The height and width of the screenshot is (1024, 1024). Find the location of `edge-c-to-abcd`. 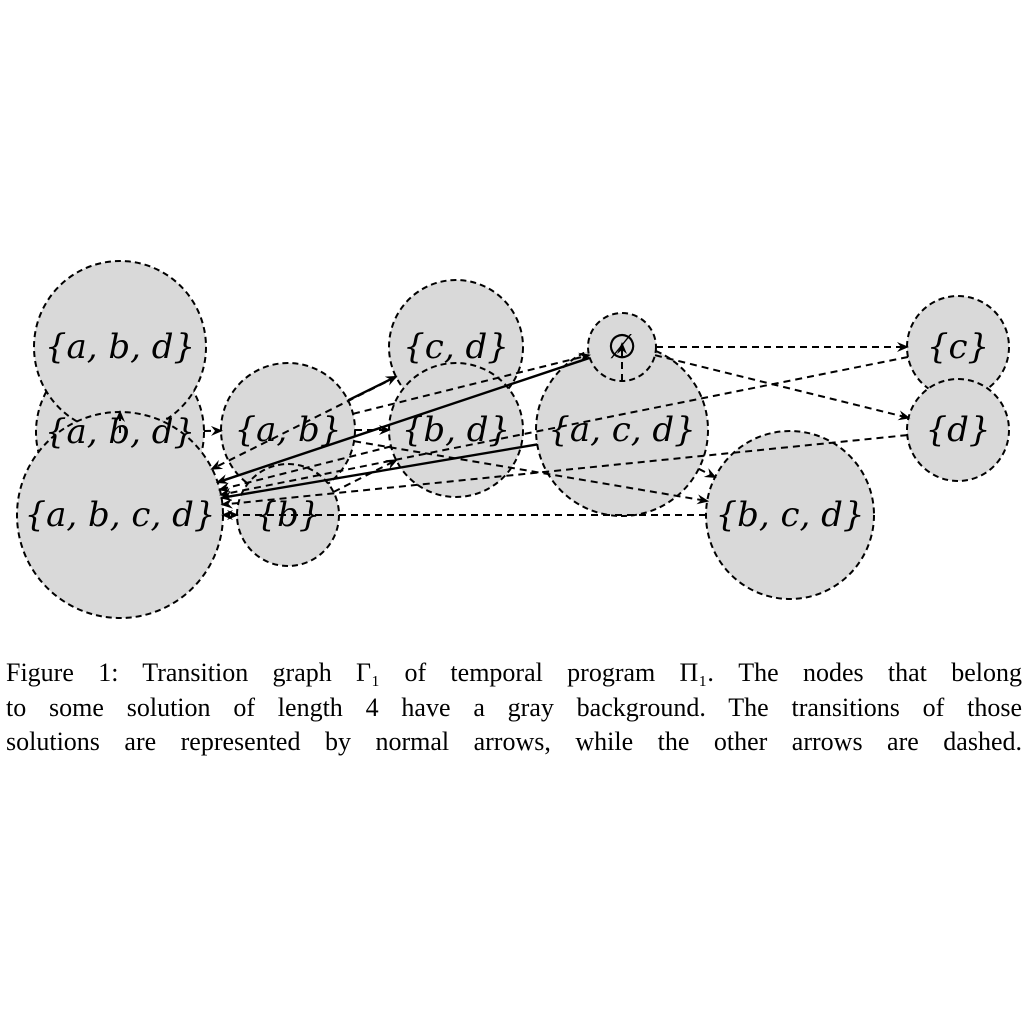

edge-c-to-abcd is located at coordinates (564, 427).